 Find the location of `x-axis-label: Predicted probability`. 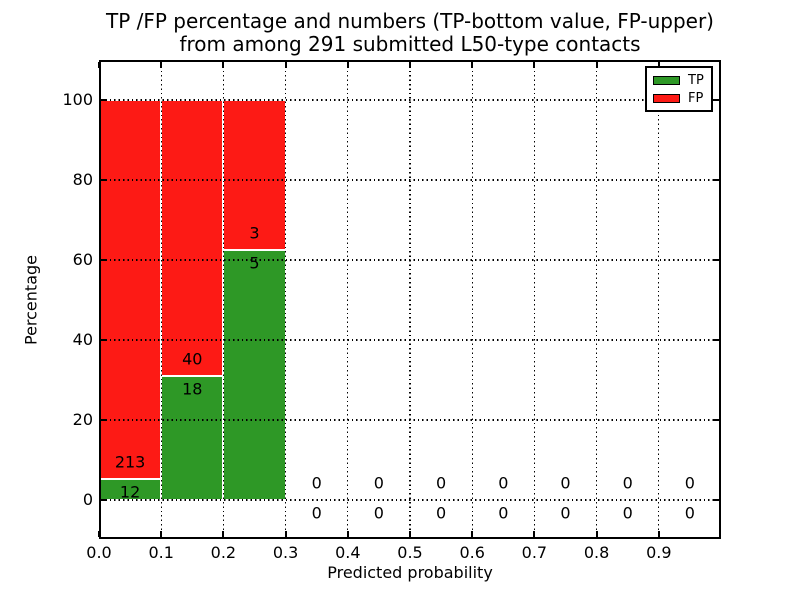

x-axis-label: Predicted probability is located at coordinates (410, 572).